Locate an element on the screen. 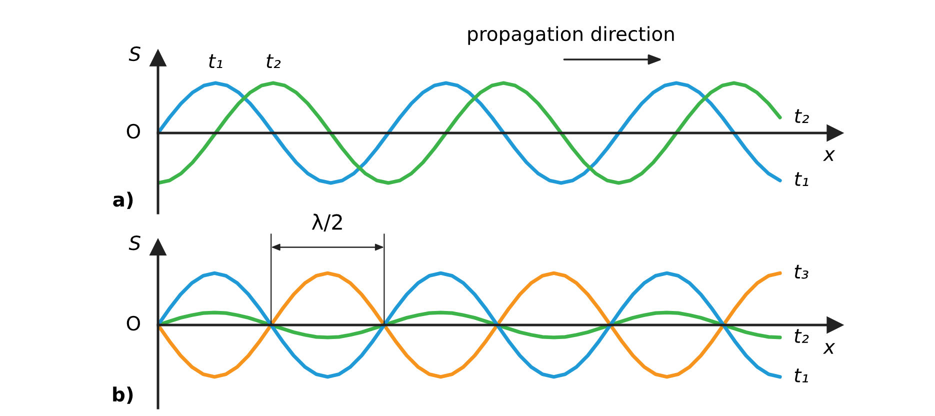 Image resolution: width=935 pixels, height=416 pixels. series-label: t₃ is located at coordinates (801, 271).